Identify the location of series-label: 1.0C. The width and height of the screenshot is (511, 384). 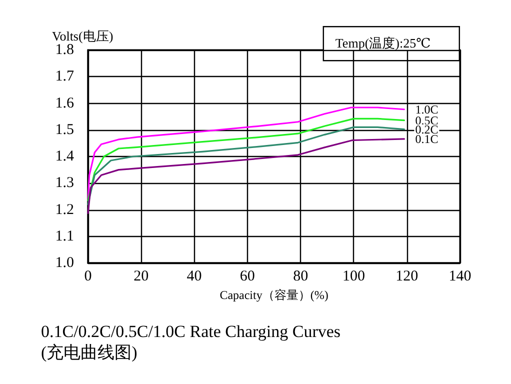
(426, 109).